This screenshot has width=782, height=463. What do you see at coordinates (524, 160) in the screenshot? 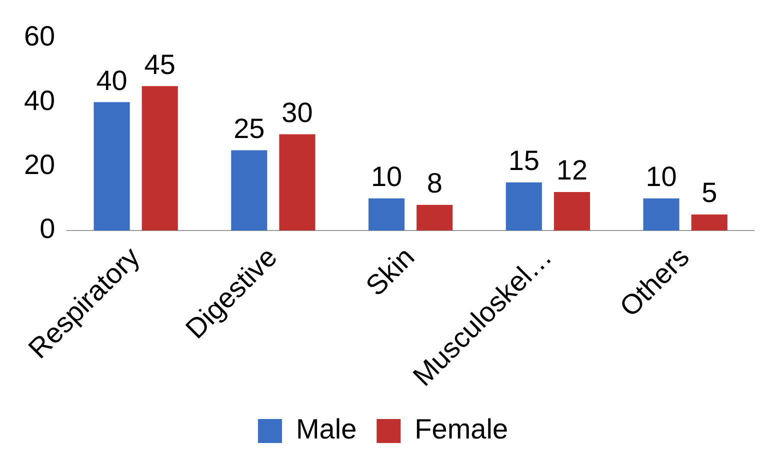
I see `data-label: 15` at bounding box center [524, 160].